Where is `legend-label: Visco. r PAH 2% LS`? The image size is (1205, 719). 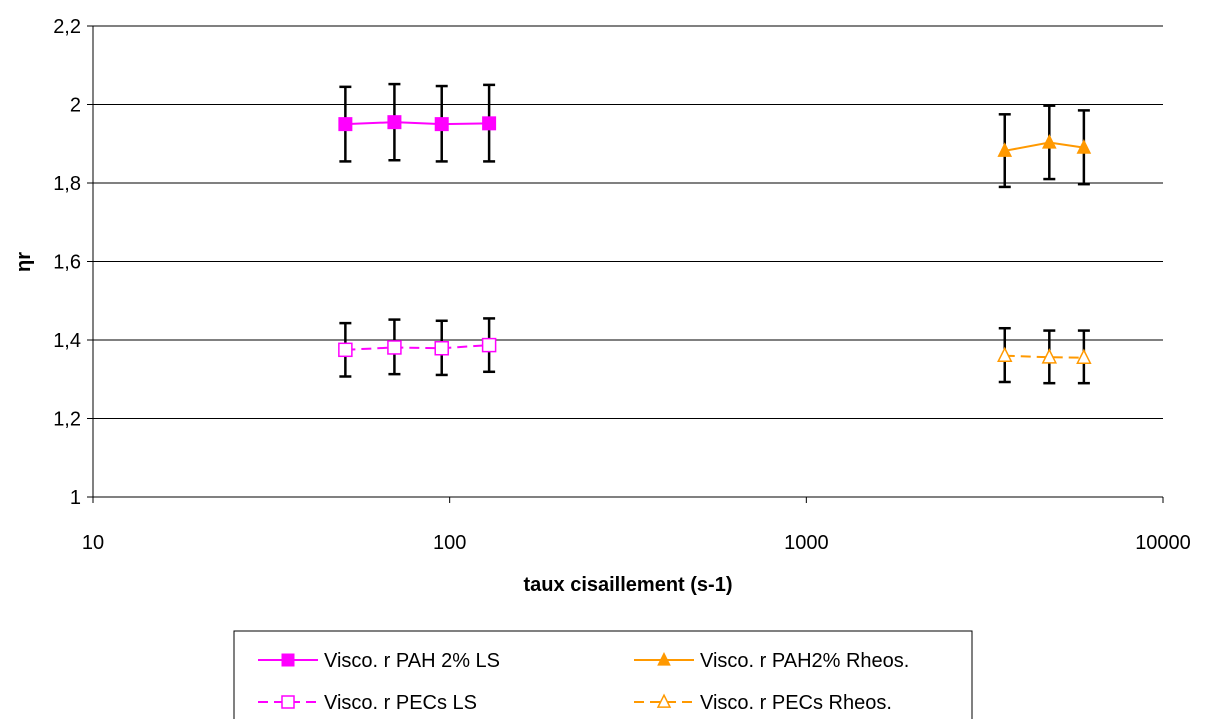
legend-label: Visco. r PAH 2% LS is located at coordinates (412, 661).